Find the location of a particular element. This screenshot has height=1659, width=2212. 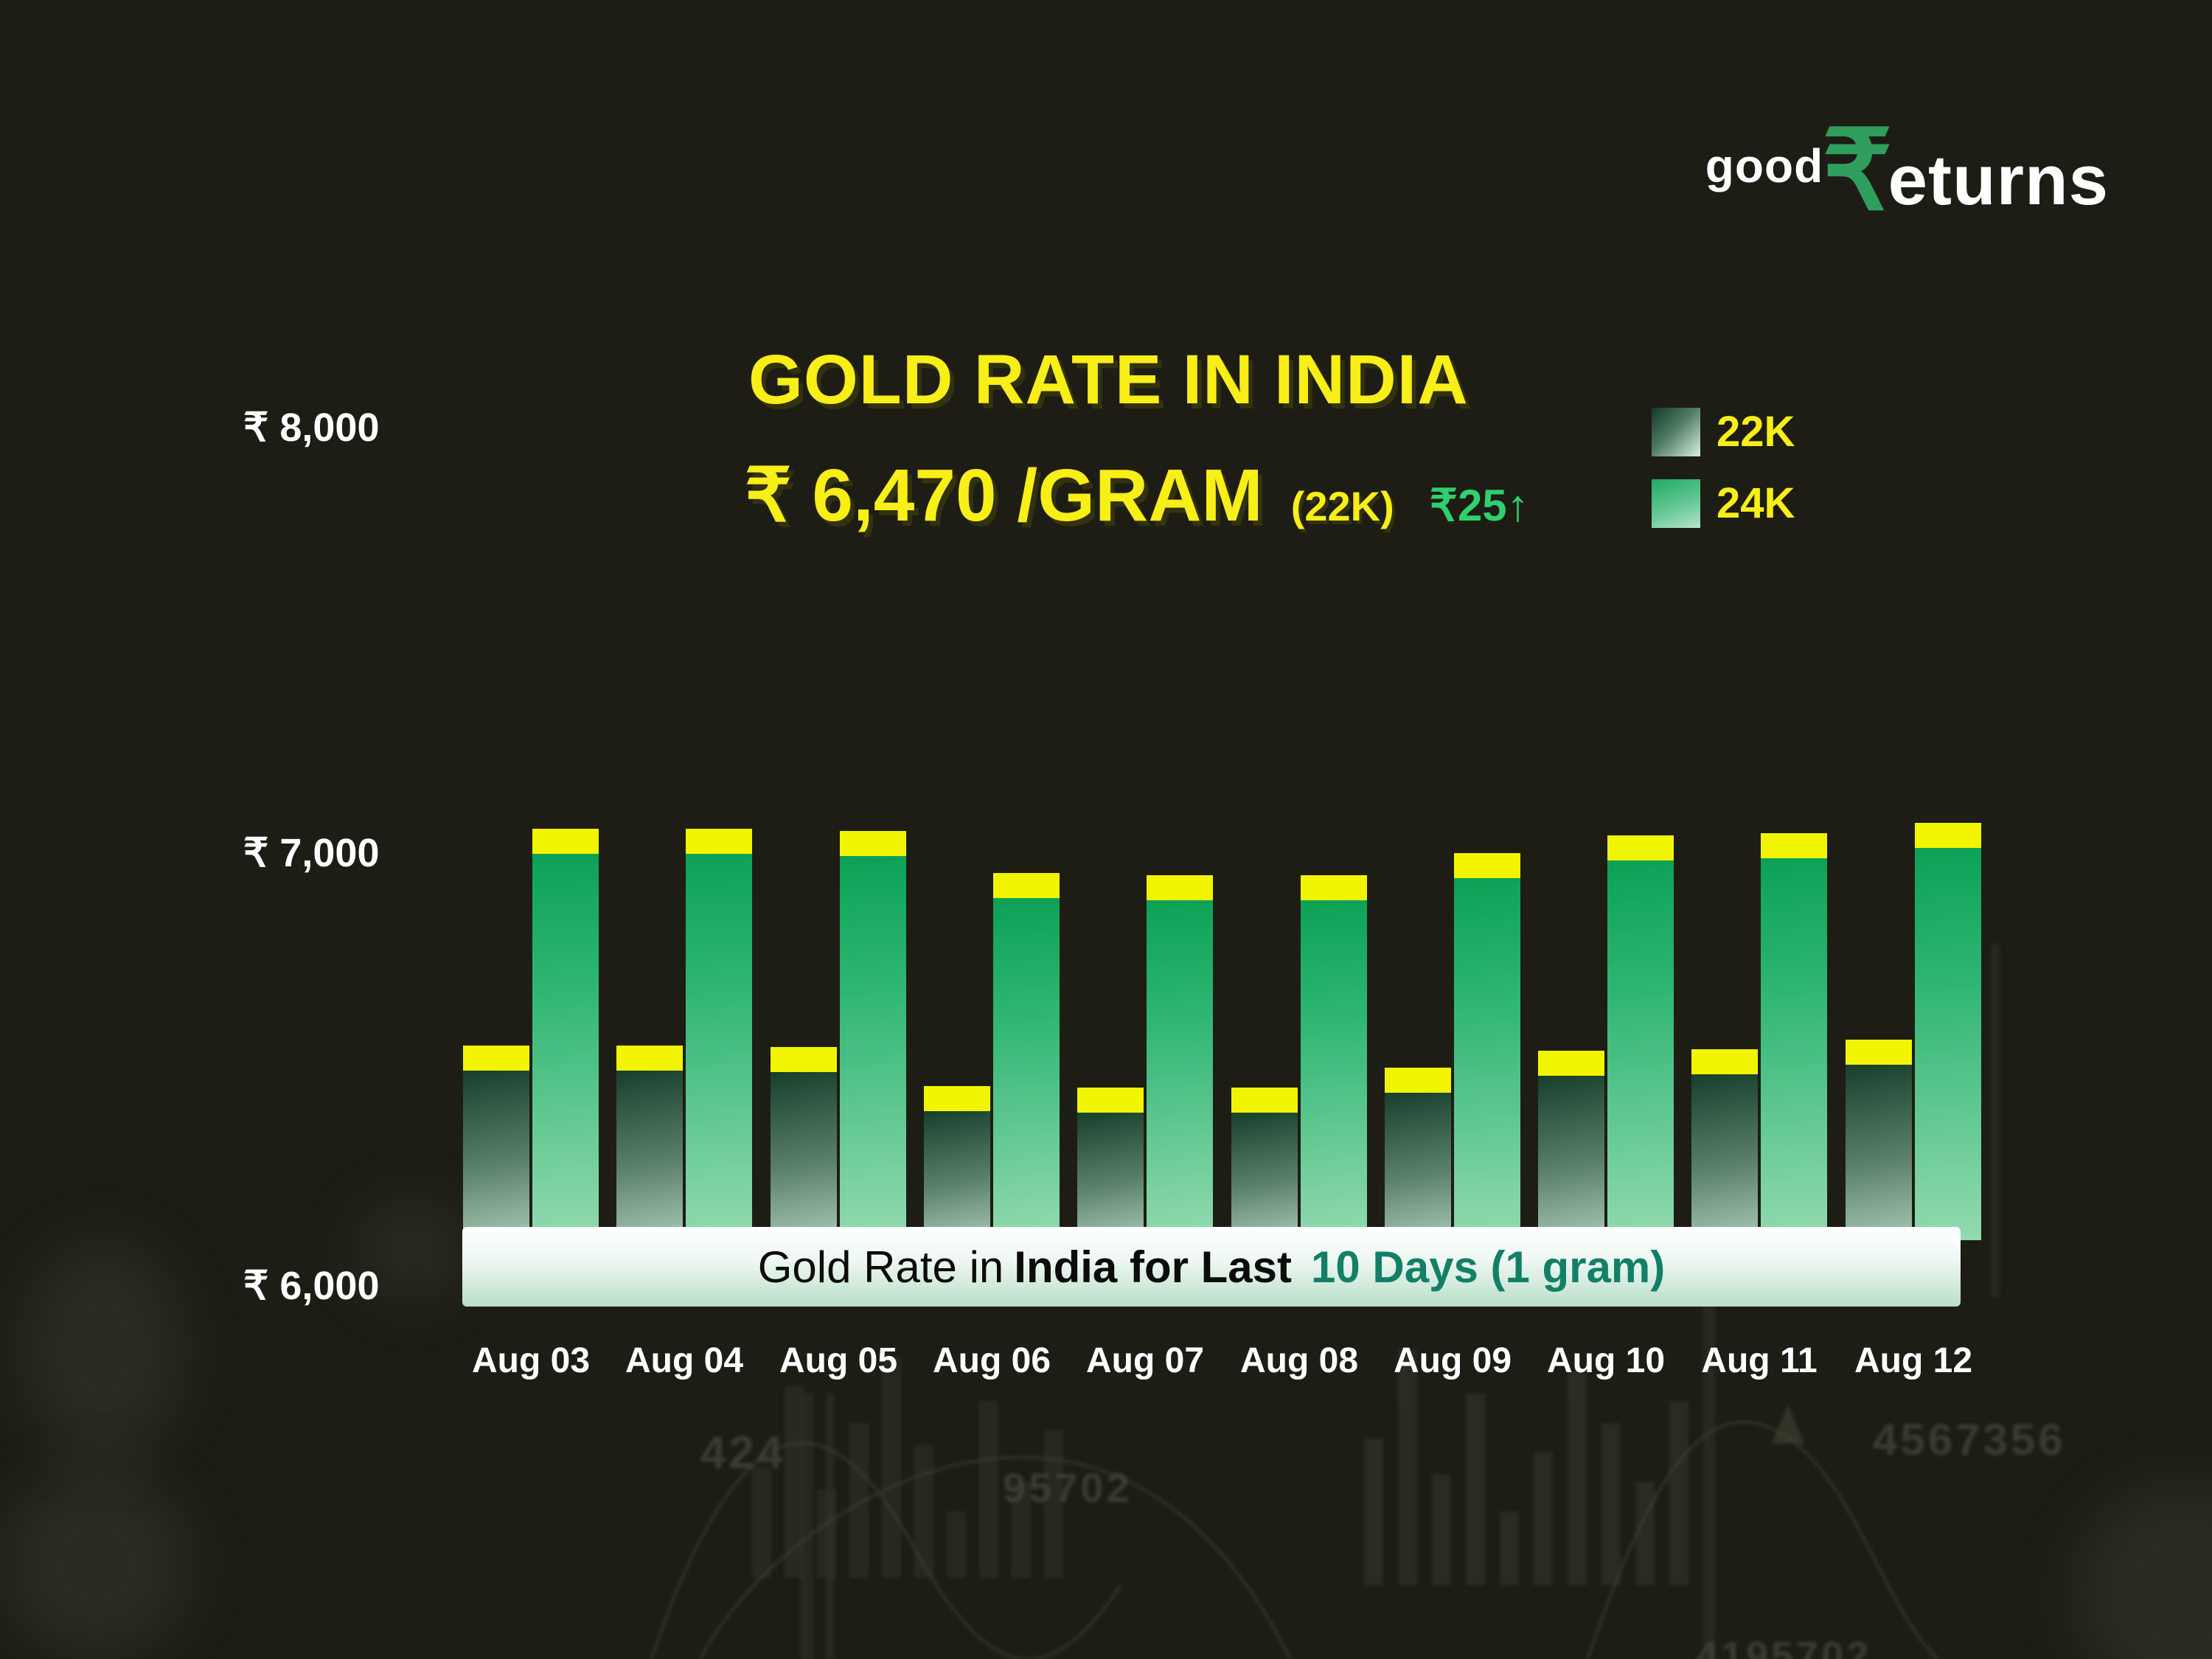

x-axis-label-aug-10: Aug 10 is located at coordinates (1606, 1360).